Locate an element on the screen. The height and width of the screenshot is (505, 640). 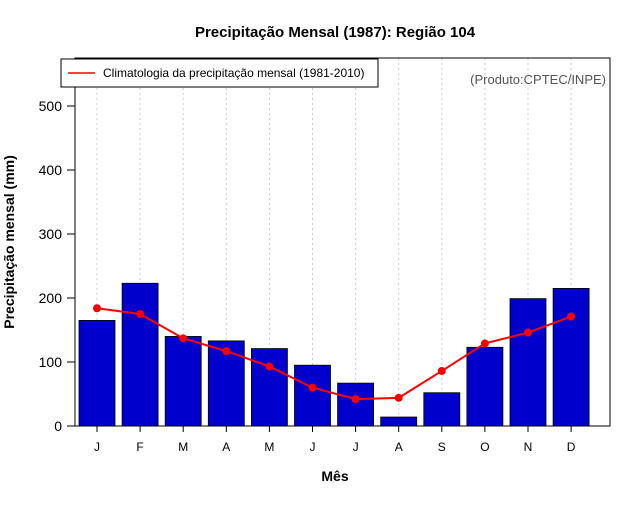
climatology-line is located at coordinates (334, 354).